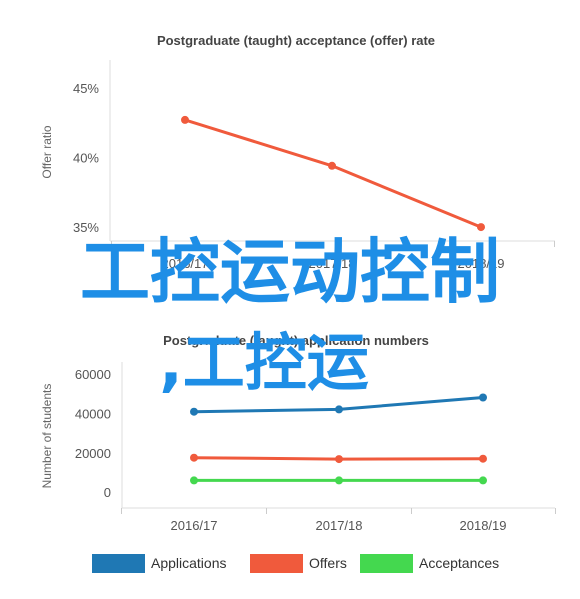 This screenshot has height=599, width=580. Describe the element at coordinates (93, 374) in the screenshot. I see `y-tick-label: 60000` at that location.